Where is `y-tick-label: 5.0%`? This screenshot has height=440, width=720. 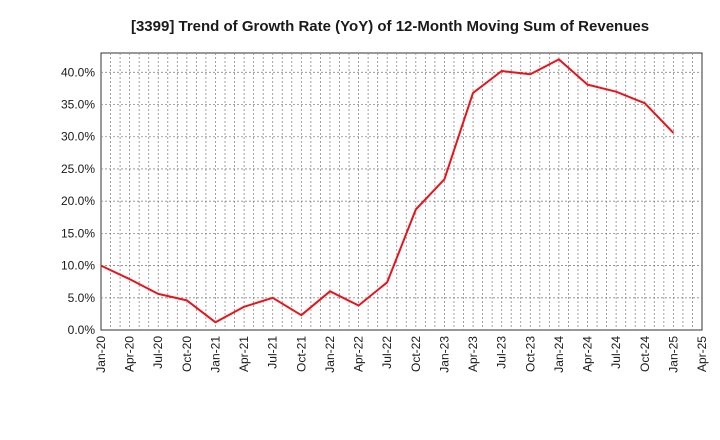 y-tick-label: 5.0% is located at coordinates (82, 298).